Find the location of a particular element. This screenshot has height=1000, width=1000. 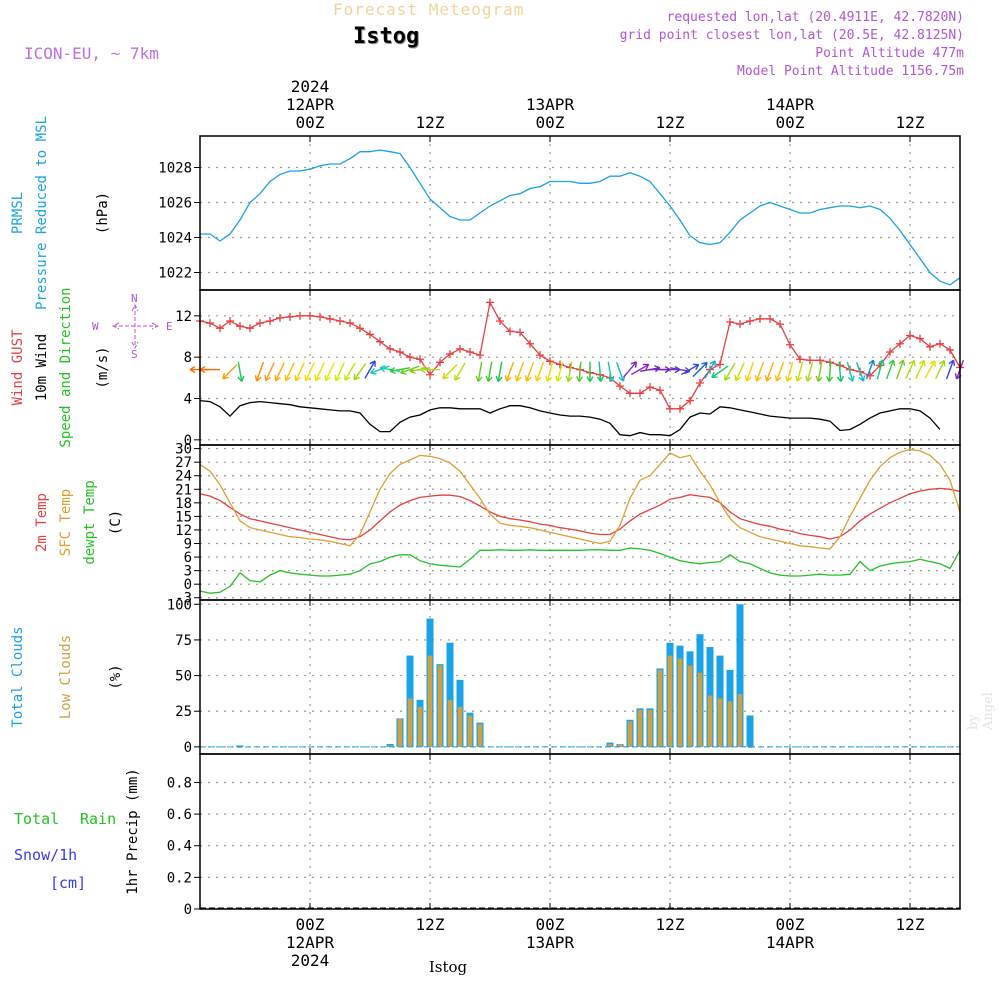

wind-ylabel: (m/s) is located at coordinates (103, 367).